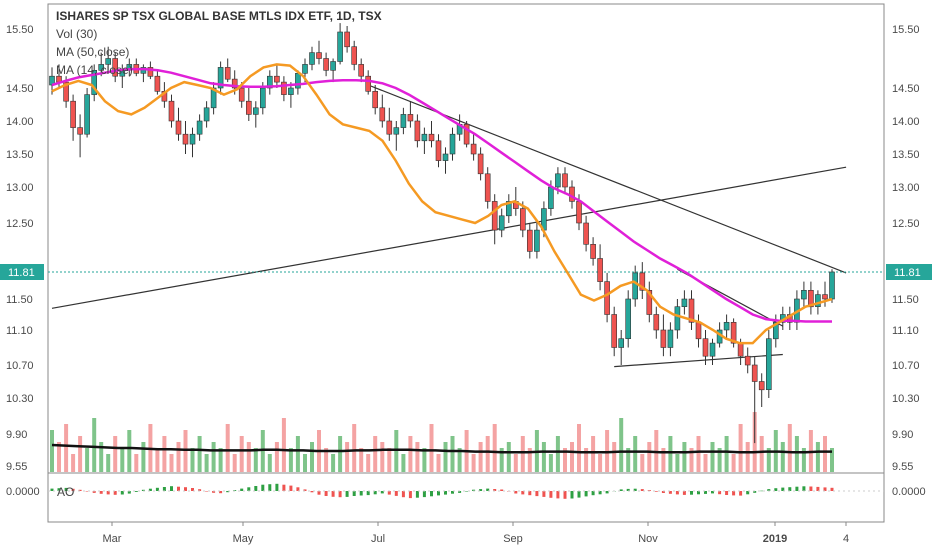 The width and height of the screenshot is (932, 550). Describe the element at coordinates (92, 52) in the screenshot. I see `legend-ma50: MA (50,close)` at that location.